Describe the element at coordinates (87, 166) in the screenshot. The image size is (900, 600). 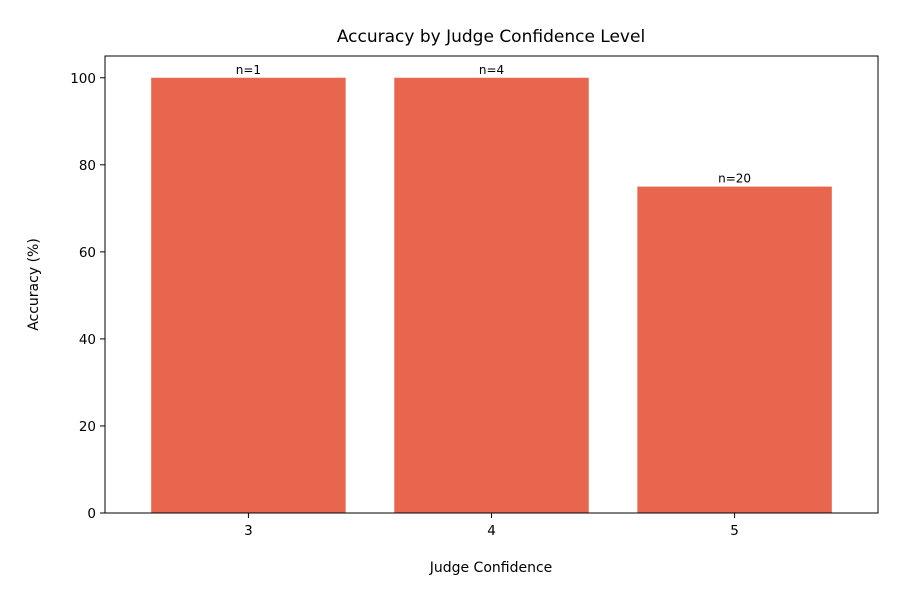
I see `y-tick-label: 80` at that location.